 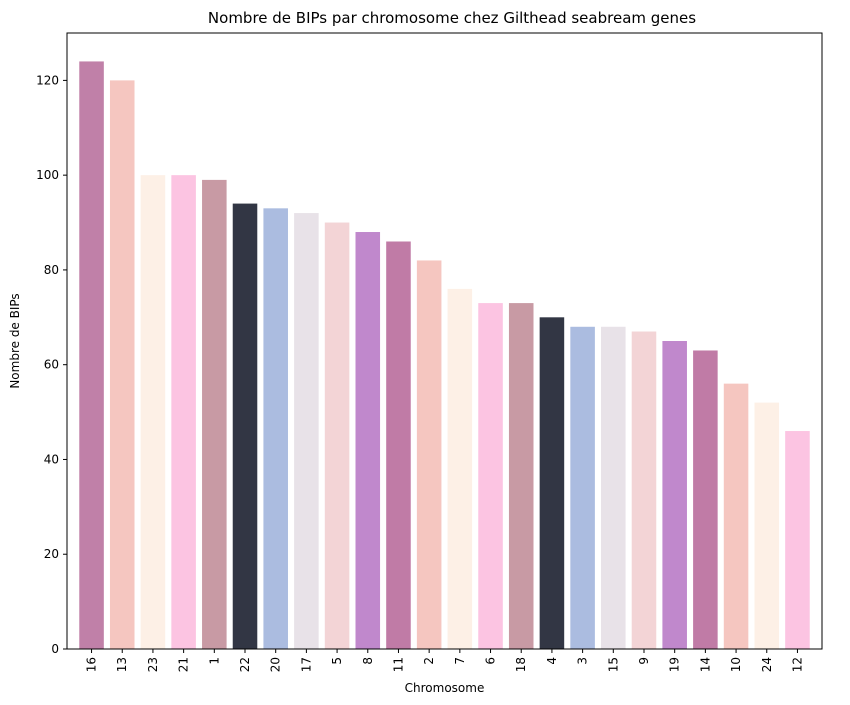 I want to click on x-tick-label: 24, so click(x=767, y=664).